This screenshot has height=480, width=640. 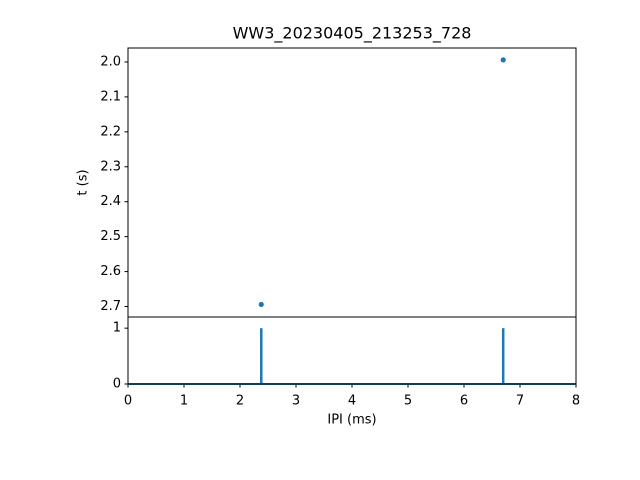 I want to click on x-tick-label: 2, so click(x=240, y=401).